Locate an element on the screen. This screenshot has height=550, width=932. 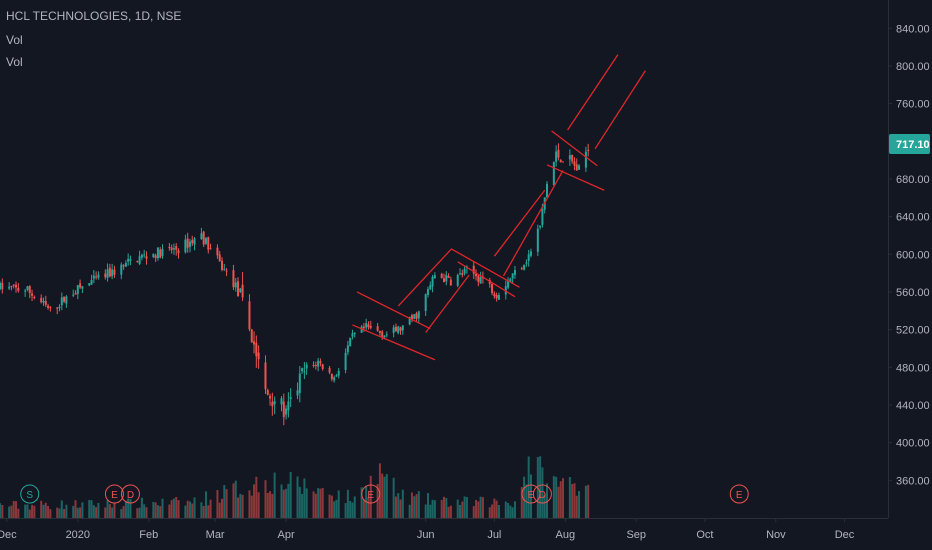
event-marker-circle is located at coordinates (30, 494).